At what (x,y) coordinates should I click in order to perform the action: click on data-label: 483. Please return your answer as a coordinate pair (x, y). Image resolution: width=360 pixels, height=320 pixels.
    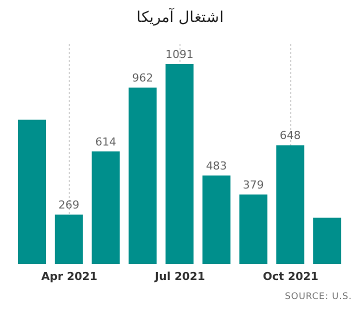
    Looking at the image, I should click on (216, 165).